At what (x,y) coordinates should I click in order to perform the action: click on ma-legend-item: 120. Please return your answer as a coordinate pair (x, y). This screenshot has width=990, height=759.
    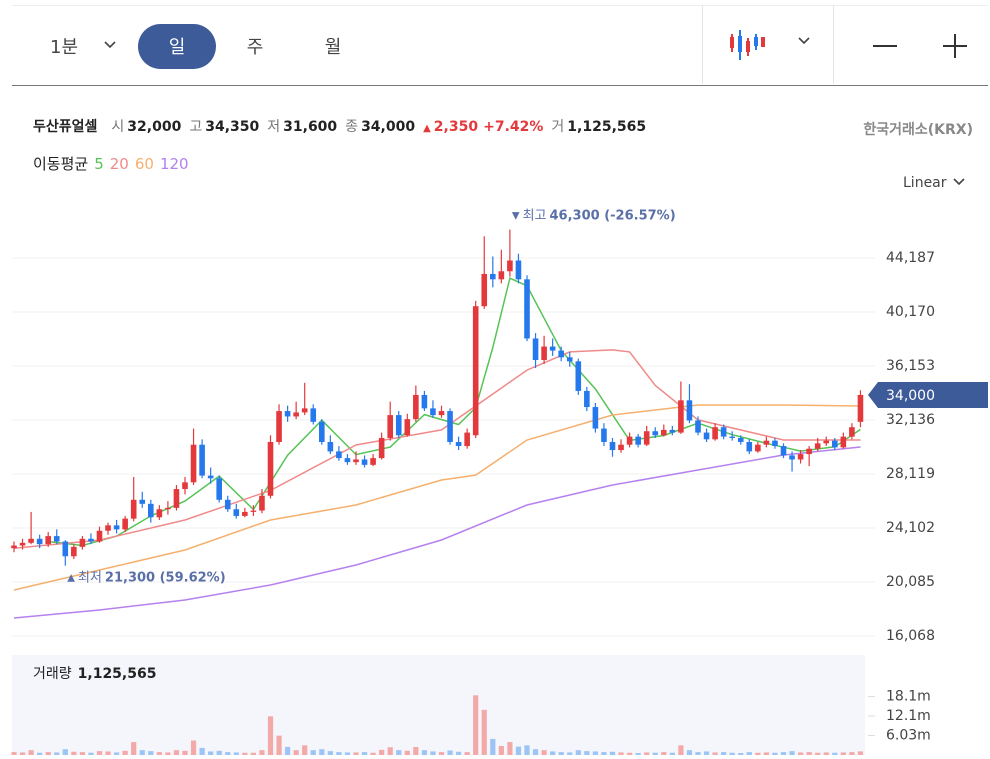
    Looking at the image, I should click on (174, 164).